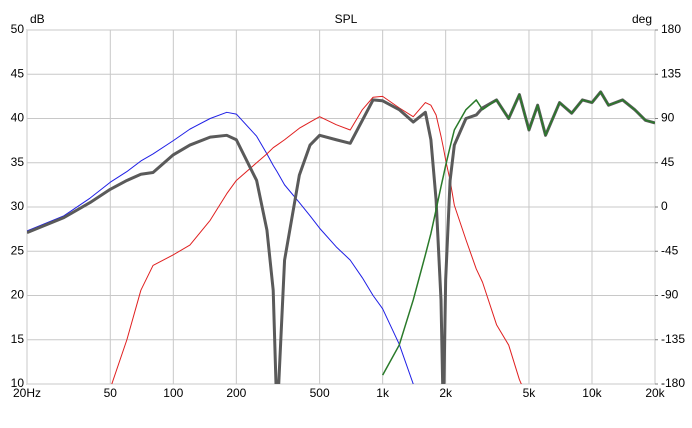 Image resolution: width=692 pixels, height=428 pixels. Describe the element at coordinates (671, 29) in the screenshot. I see `y2-tick-label: 180` at that location.